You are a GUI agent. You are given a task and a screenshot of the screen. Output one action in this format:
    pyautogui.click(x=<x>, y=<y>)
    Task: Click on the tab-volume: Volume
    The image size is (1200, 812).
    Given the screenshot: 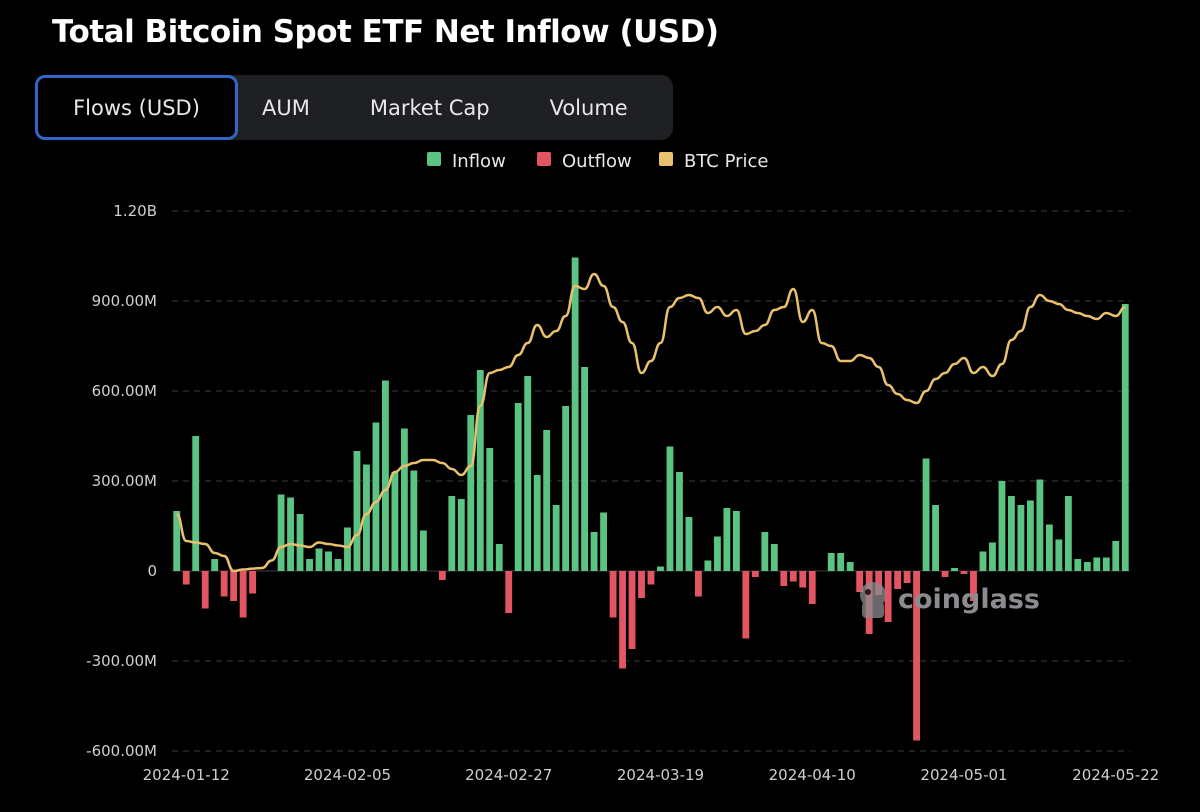 What is the action you would take?
    pyautogui.click(x=588, y=107)
    